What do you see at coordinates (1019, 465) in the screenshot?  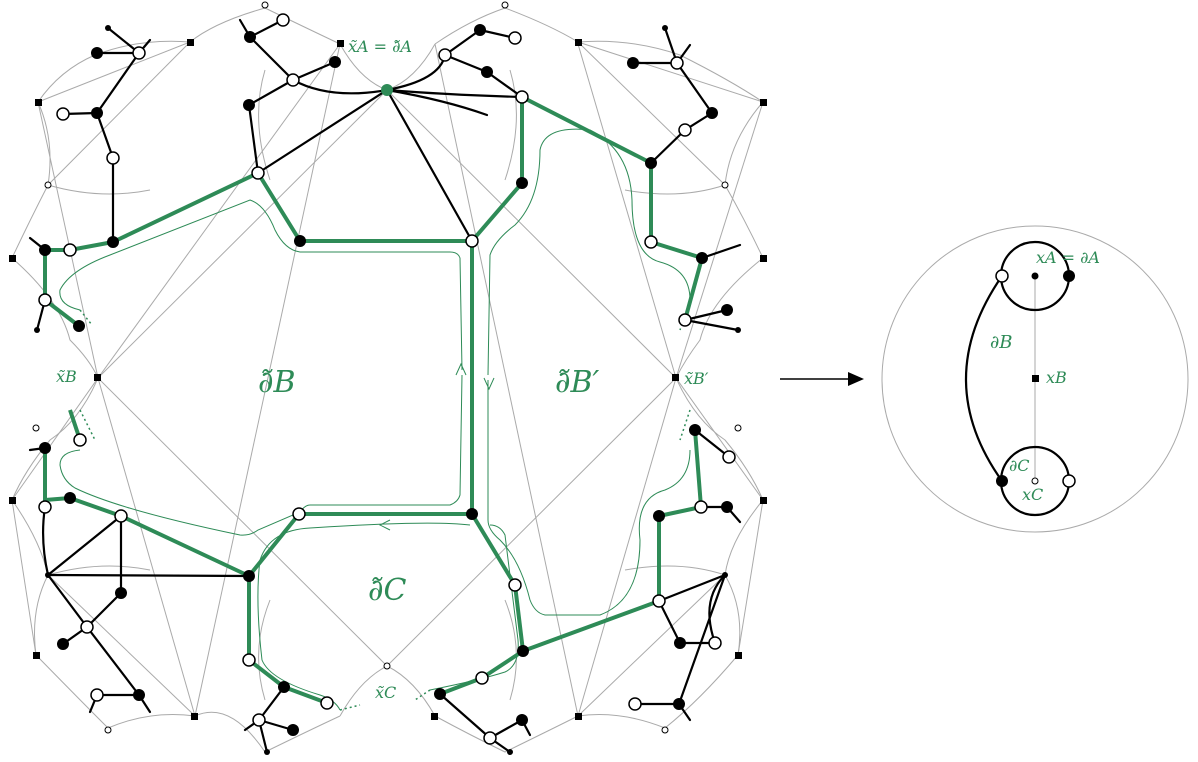 I see `label-right-dc: ∂C` at bounding box center [1019, 465].